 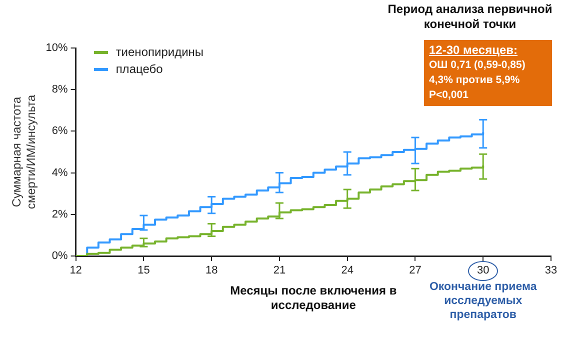 What do you see at coordinates (60, 256) in the screenshot?
I see `y-tick-label: 0%` at bounding box center [60, 256].